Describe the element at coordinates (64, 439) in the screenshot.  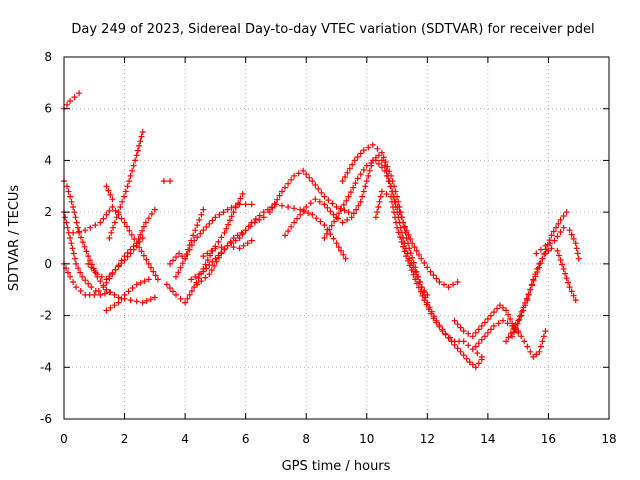
I see `x-tick-label: 0` at that location.